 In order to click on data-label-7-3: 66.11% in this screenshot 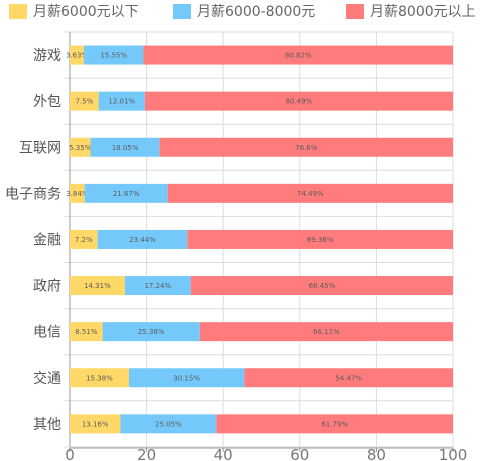, I will do `click(326, 332)`.